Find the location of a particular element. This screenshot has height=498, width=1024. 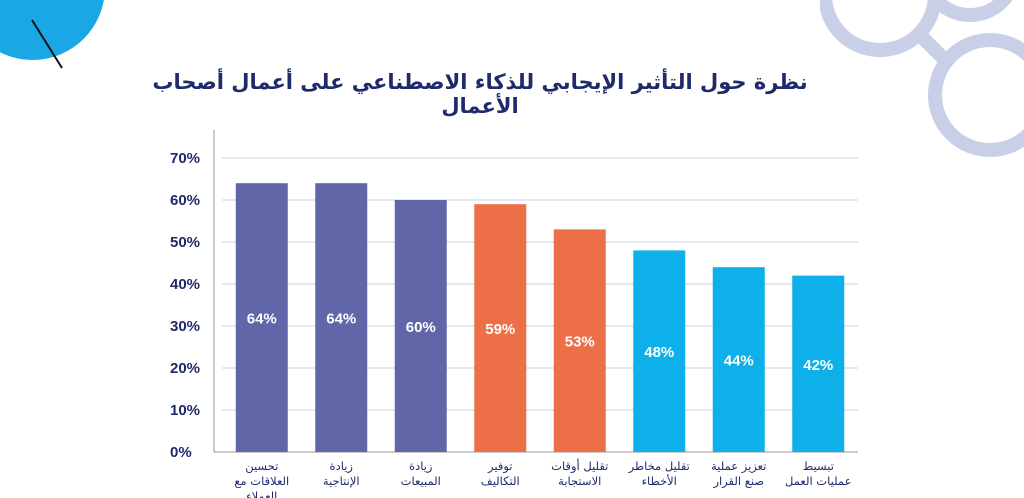

y-tick-label: 70% is located at coordinates (185, 158).